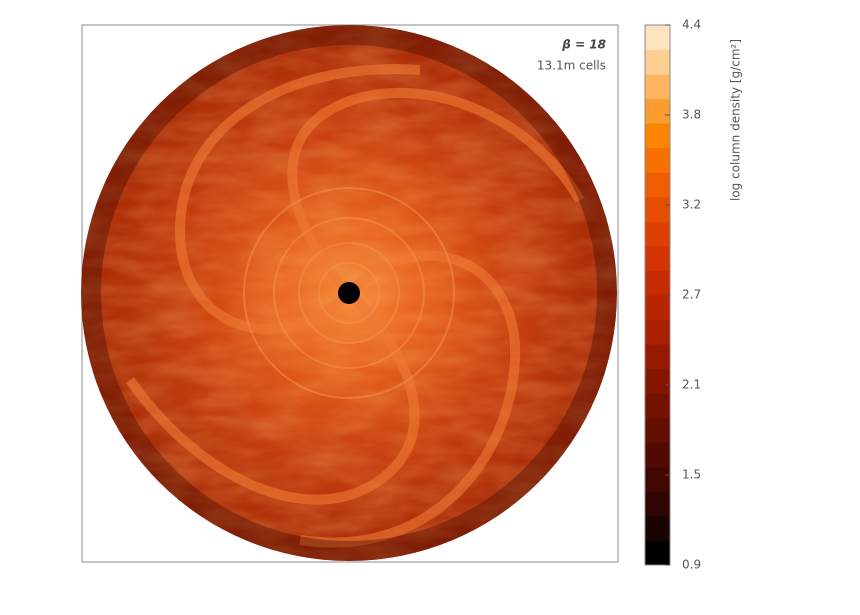 The width and height of the screenshot is (860, 615). I want to click on colorbar, so click(657, 295).